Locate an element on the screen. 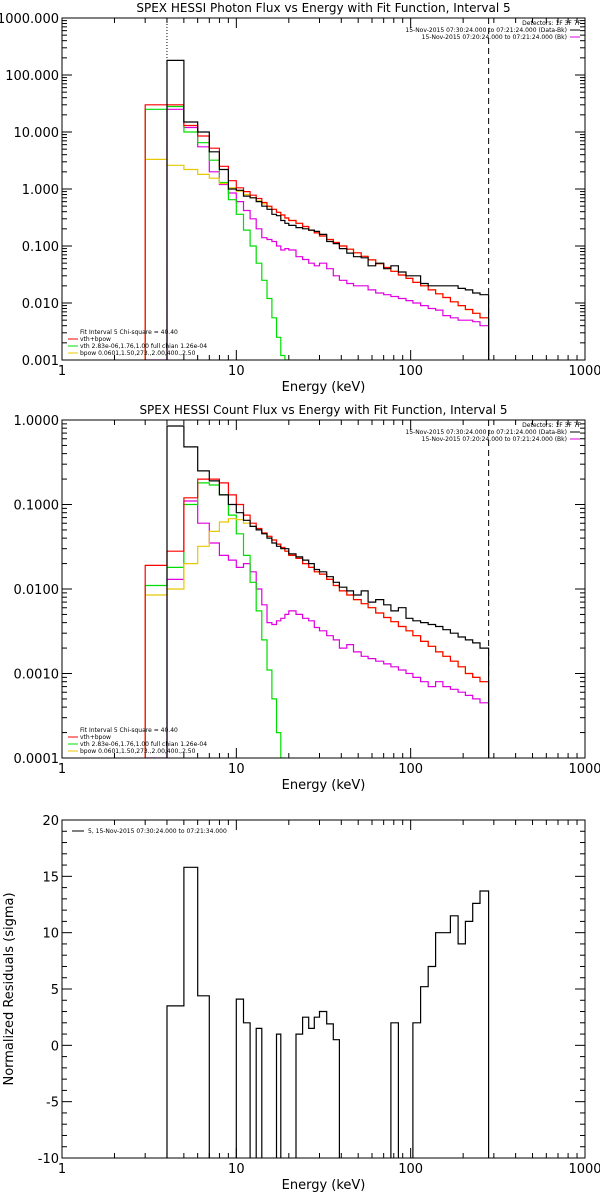 The width and height of the screenshot is (600, 1200). y-tick-label: 10.000 is located at coordinates (37, 133).